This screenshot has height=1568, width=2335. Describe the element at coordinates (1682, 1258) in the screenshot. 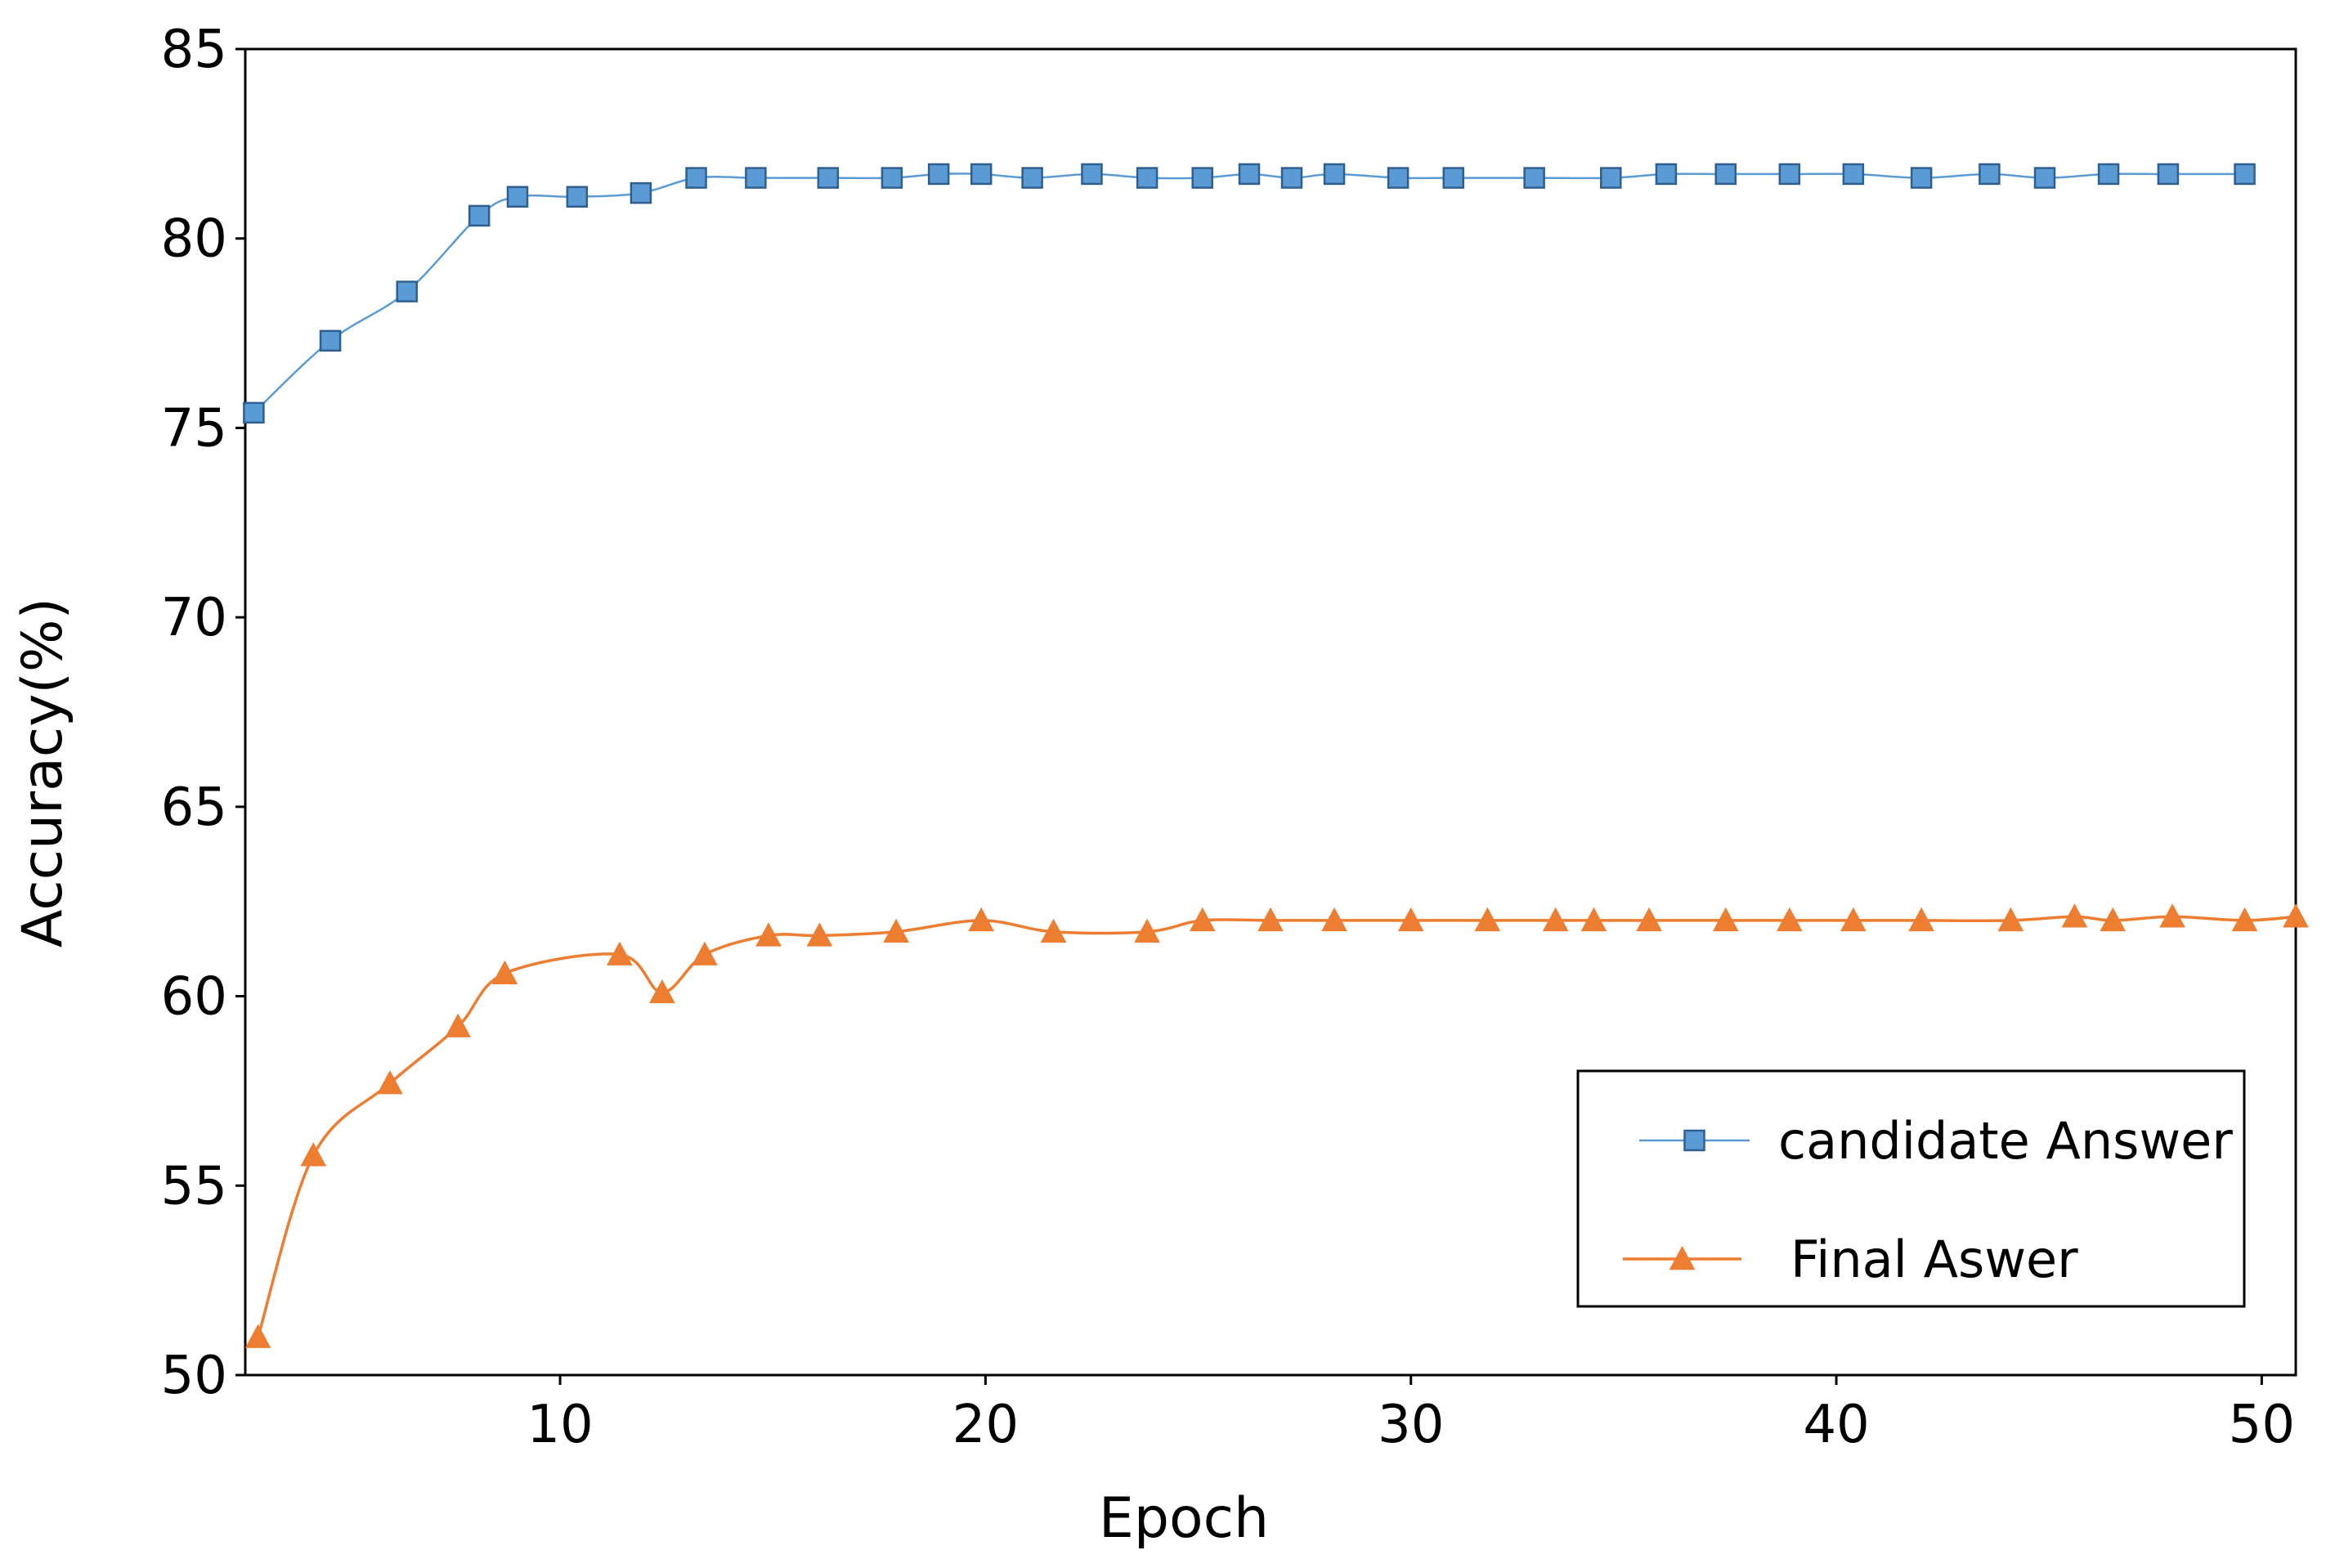

I see `legend-triangle-marker` at that location.